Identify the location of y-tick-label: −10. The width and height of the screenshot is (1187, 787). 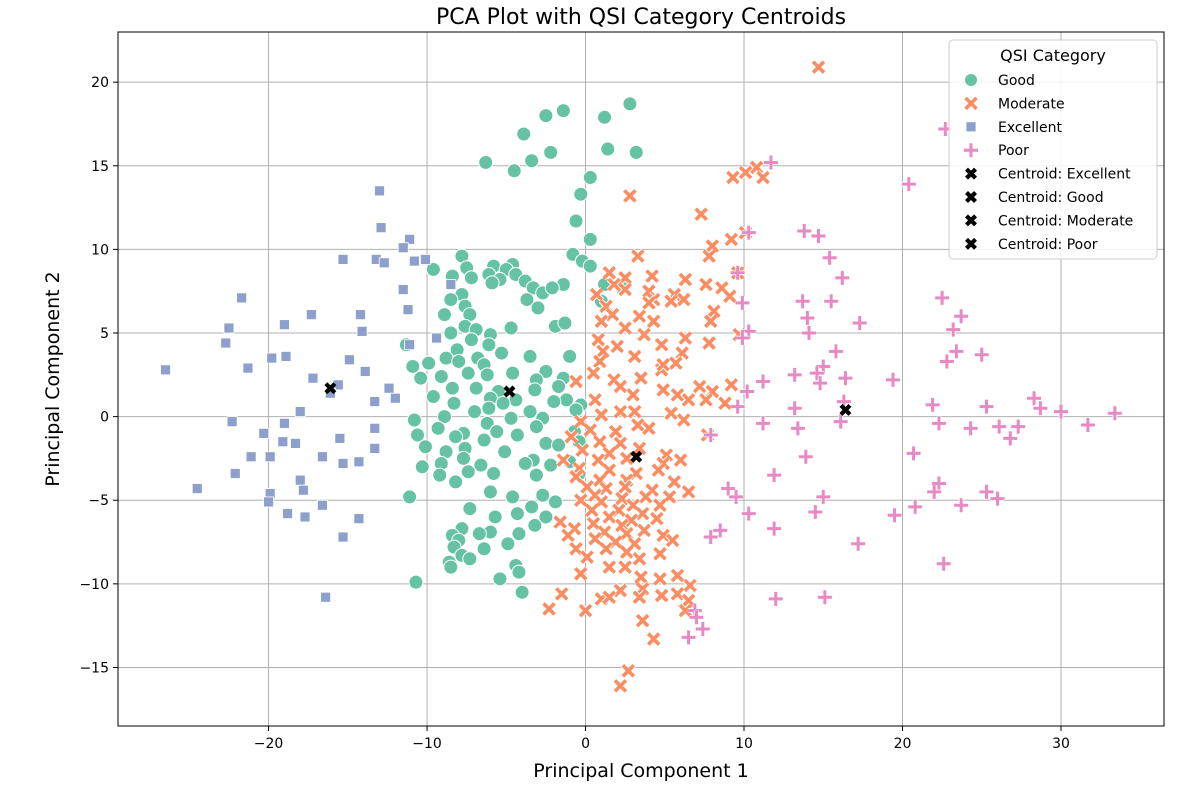
(94, 585).